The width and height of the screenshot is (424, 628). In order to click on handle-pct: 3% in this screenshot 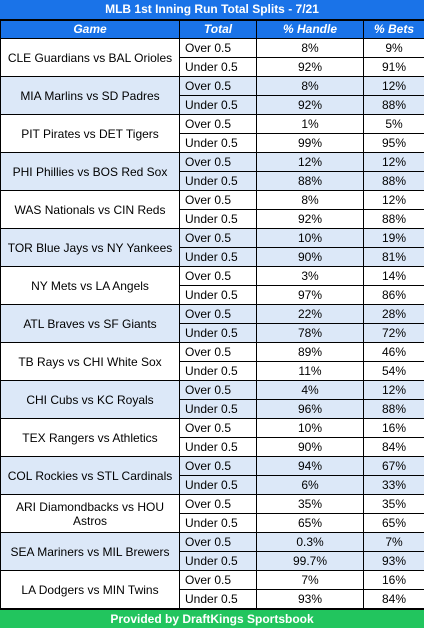, I will do `click(310, 276)`.